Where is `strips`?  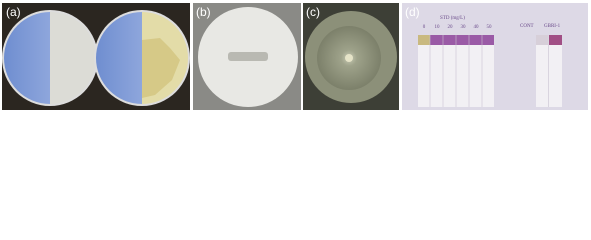 strips is located at coordinates (549, 71).